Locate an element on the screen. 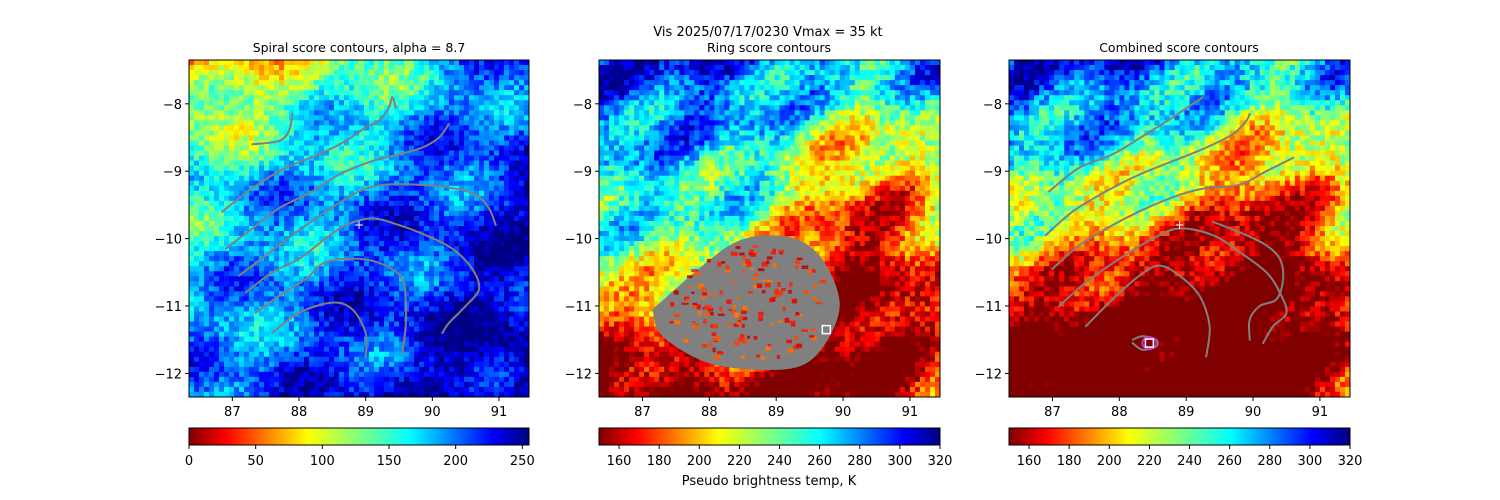  colorbar: 0 50 100 150 200 250 is located at coordinates (360, 448).